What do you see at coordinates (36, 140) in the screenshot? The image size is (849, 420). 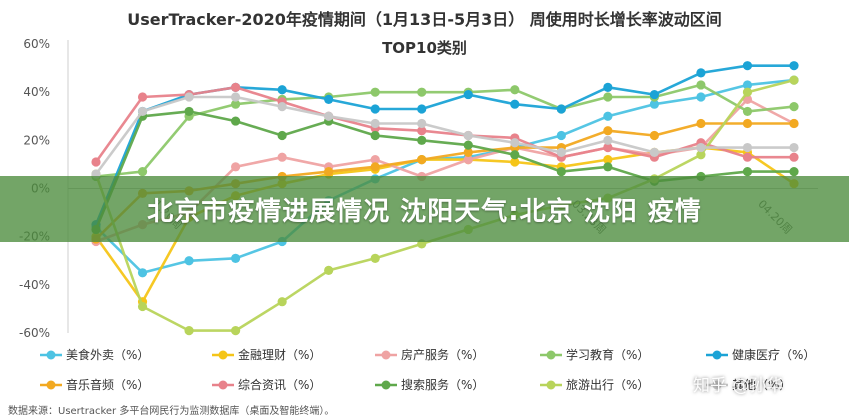 I see `y-tick-label: 20%` at bounding box center [36, 140].